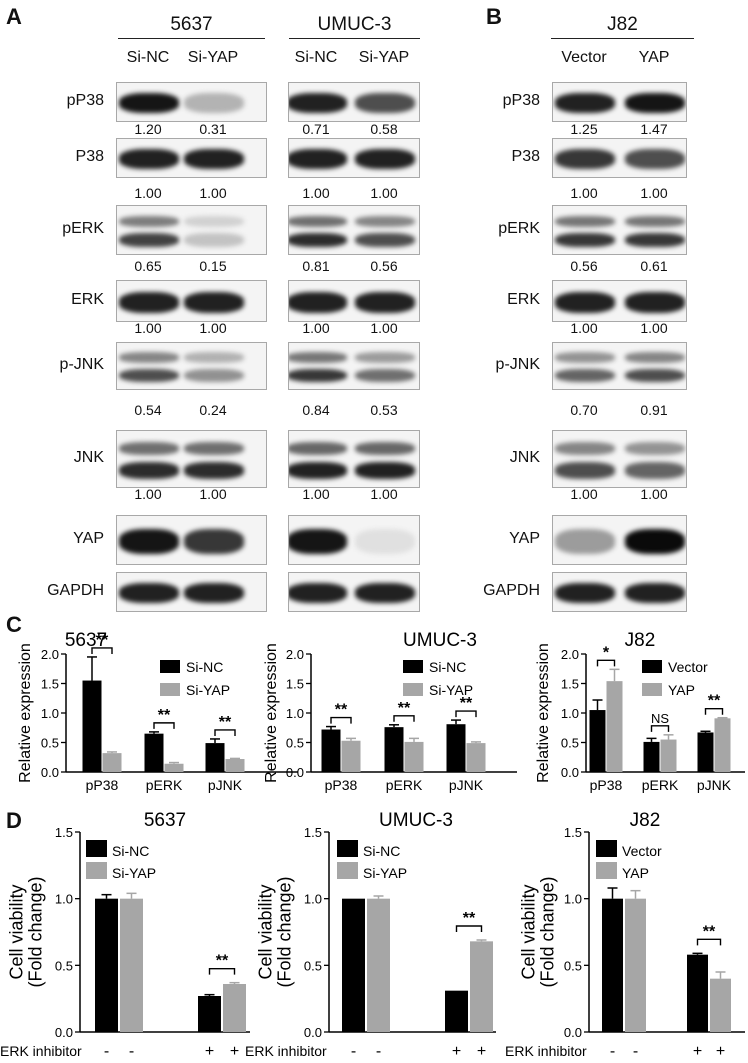 This screenshot has width=748, height=1063. Describe the element at coordinates (440, 640) in the screenshot. I see `chart-title: UMUC-3` at that location.